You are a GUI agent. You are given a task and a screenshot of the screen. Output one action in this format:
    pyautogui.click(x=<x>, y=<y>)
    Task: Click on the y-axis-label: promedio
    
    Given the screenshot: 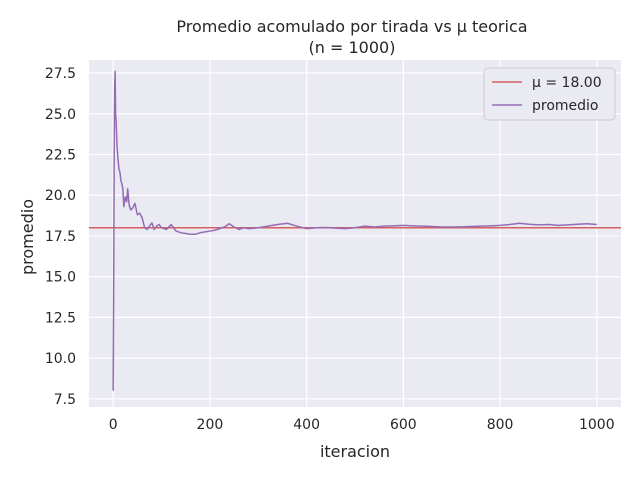 What is the action you would take?
    pyautogui.click(x=27, y=237)
    